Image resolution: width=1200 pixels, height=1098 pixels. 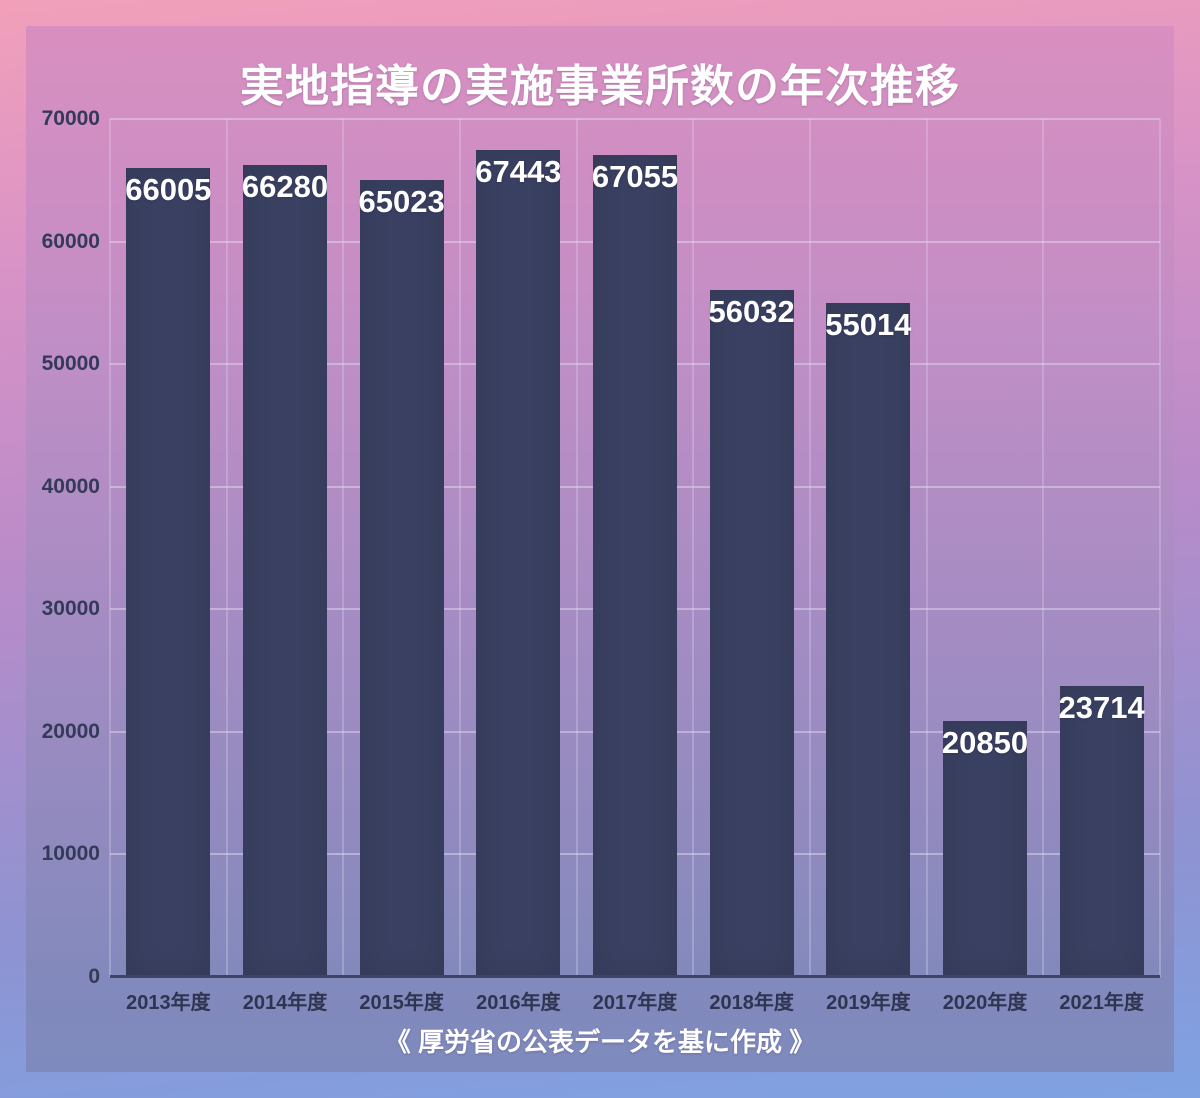 What do you see at coordinates (1101, 831) in the screenshot?
I see `bar-2021年度` at bounding box center [1101, 831].